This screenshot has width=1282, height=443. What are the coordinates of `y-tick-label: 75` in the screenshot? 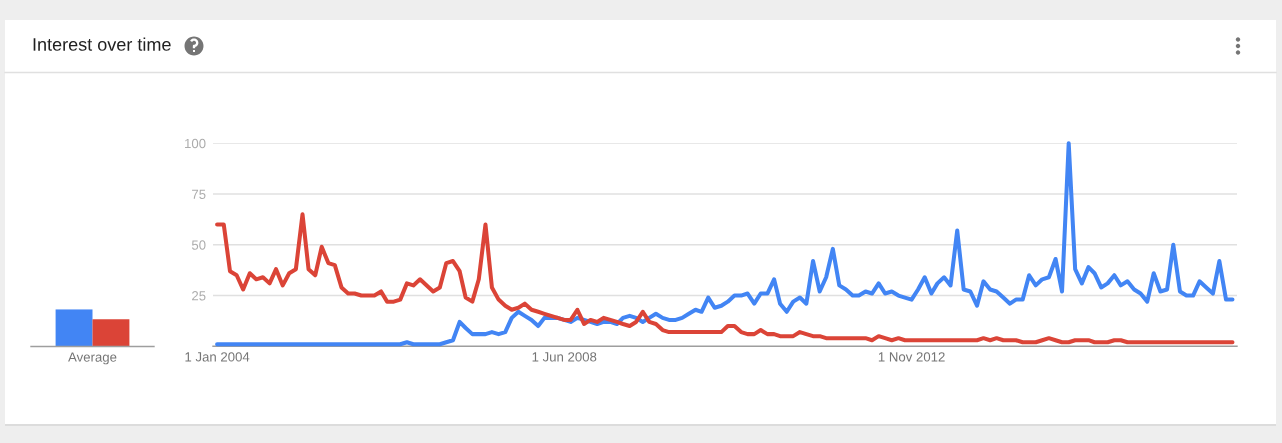 It's located at (199, 194).